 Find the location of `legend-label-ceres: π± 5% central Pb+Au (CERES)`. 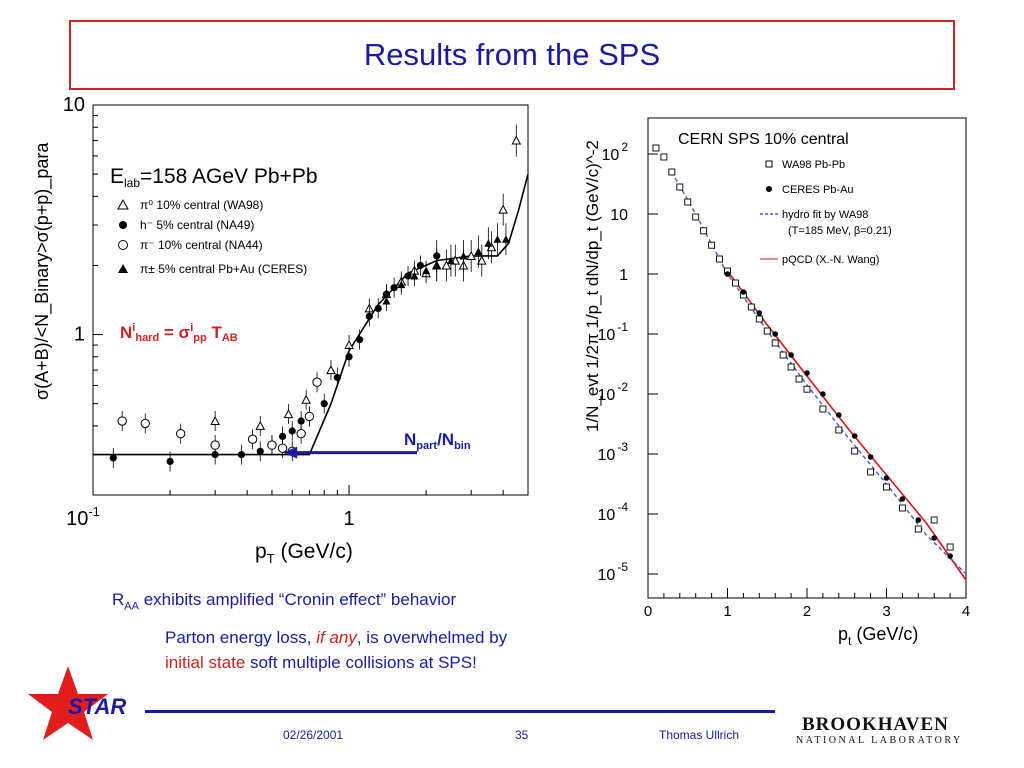

legend-label-ceres: π± 5% central Pb+Au (CERES) is located at coordinates (223, 269).